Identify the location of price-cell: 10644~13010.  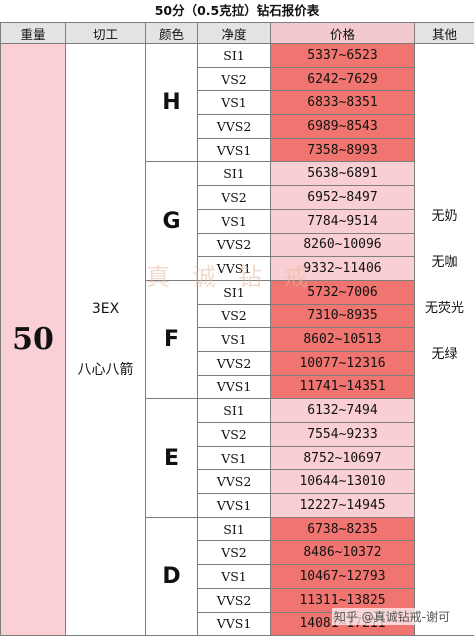
(343, 482).